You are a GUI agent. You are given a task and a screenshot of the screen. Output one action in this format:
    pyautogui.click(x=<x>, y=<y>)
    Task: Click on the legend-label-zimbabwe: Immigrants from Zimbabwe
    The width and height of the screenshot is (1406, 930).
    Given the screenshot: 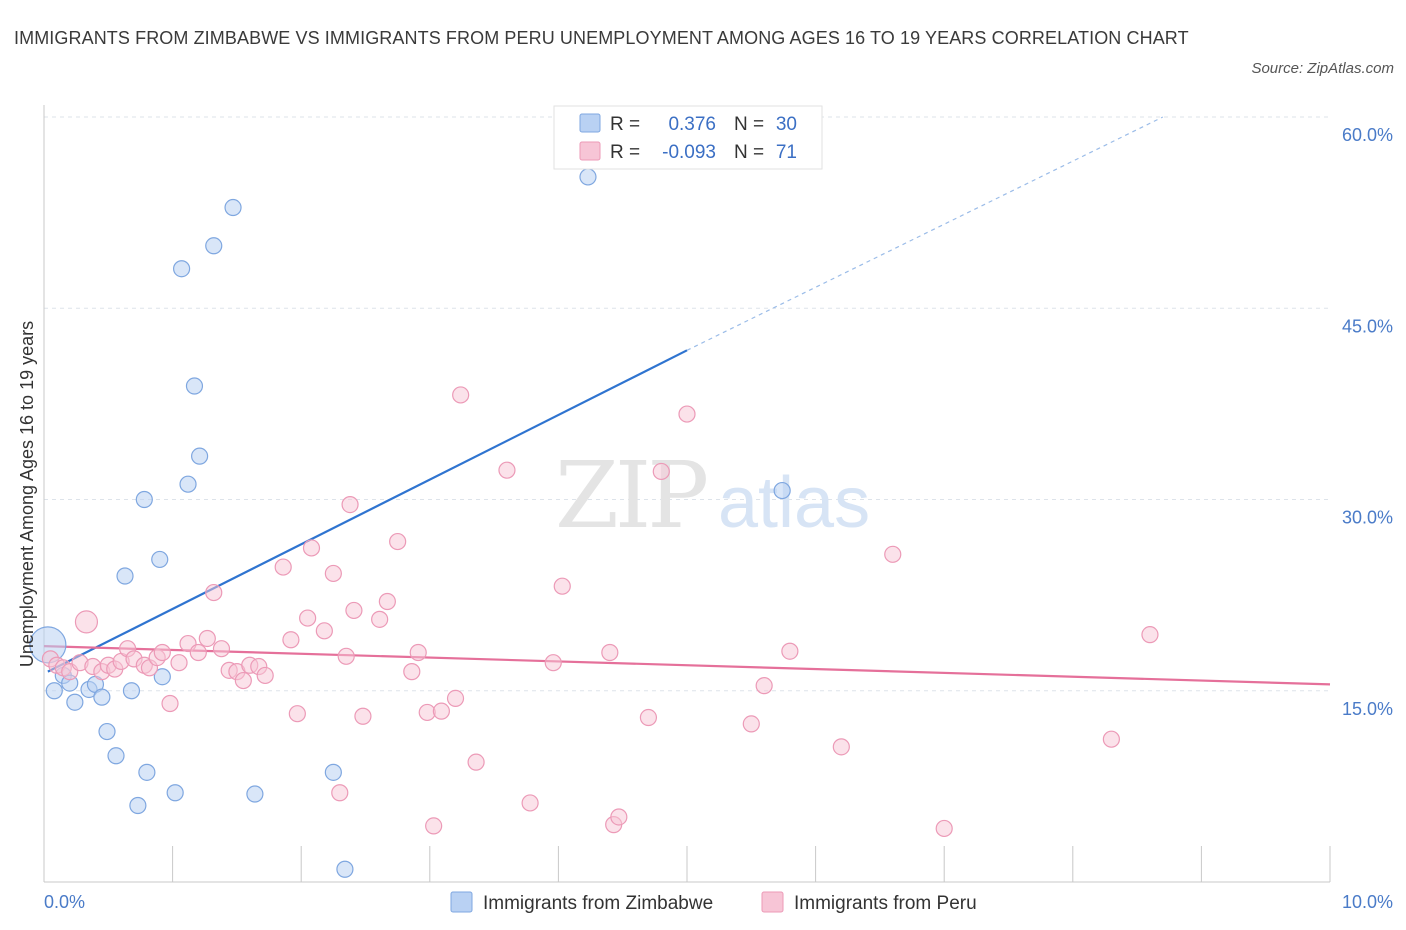 What is the action you would take?
    pyautogui.click(x=598, y=903)
    